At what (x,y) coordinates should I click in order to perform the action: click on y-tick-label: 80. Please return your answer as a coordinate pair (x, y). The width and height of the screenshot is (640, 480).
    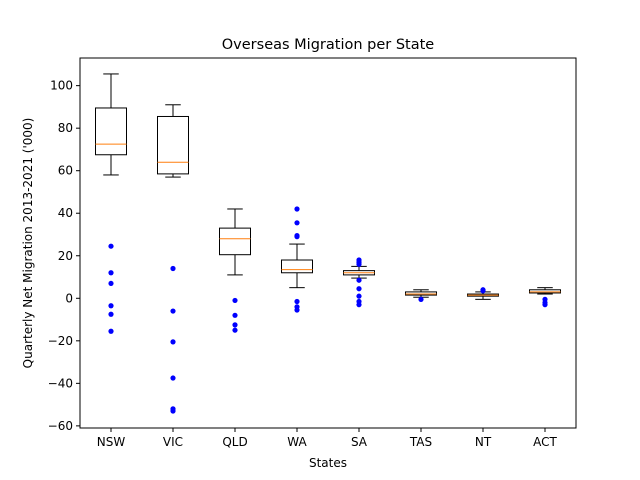
    Looking at the image, I should click on (65, 128).